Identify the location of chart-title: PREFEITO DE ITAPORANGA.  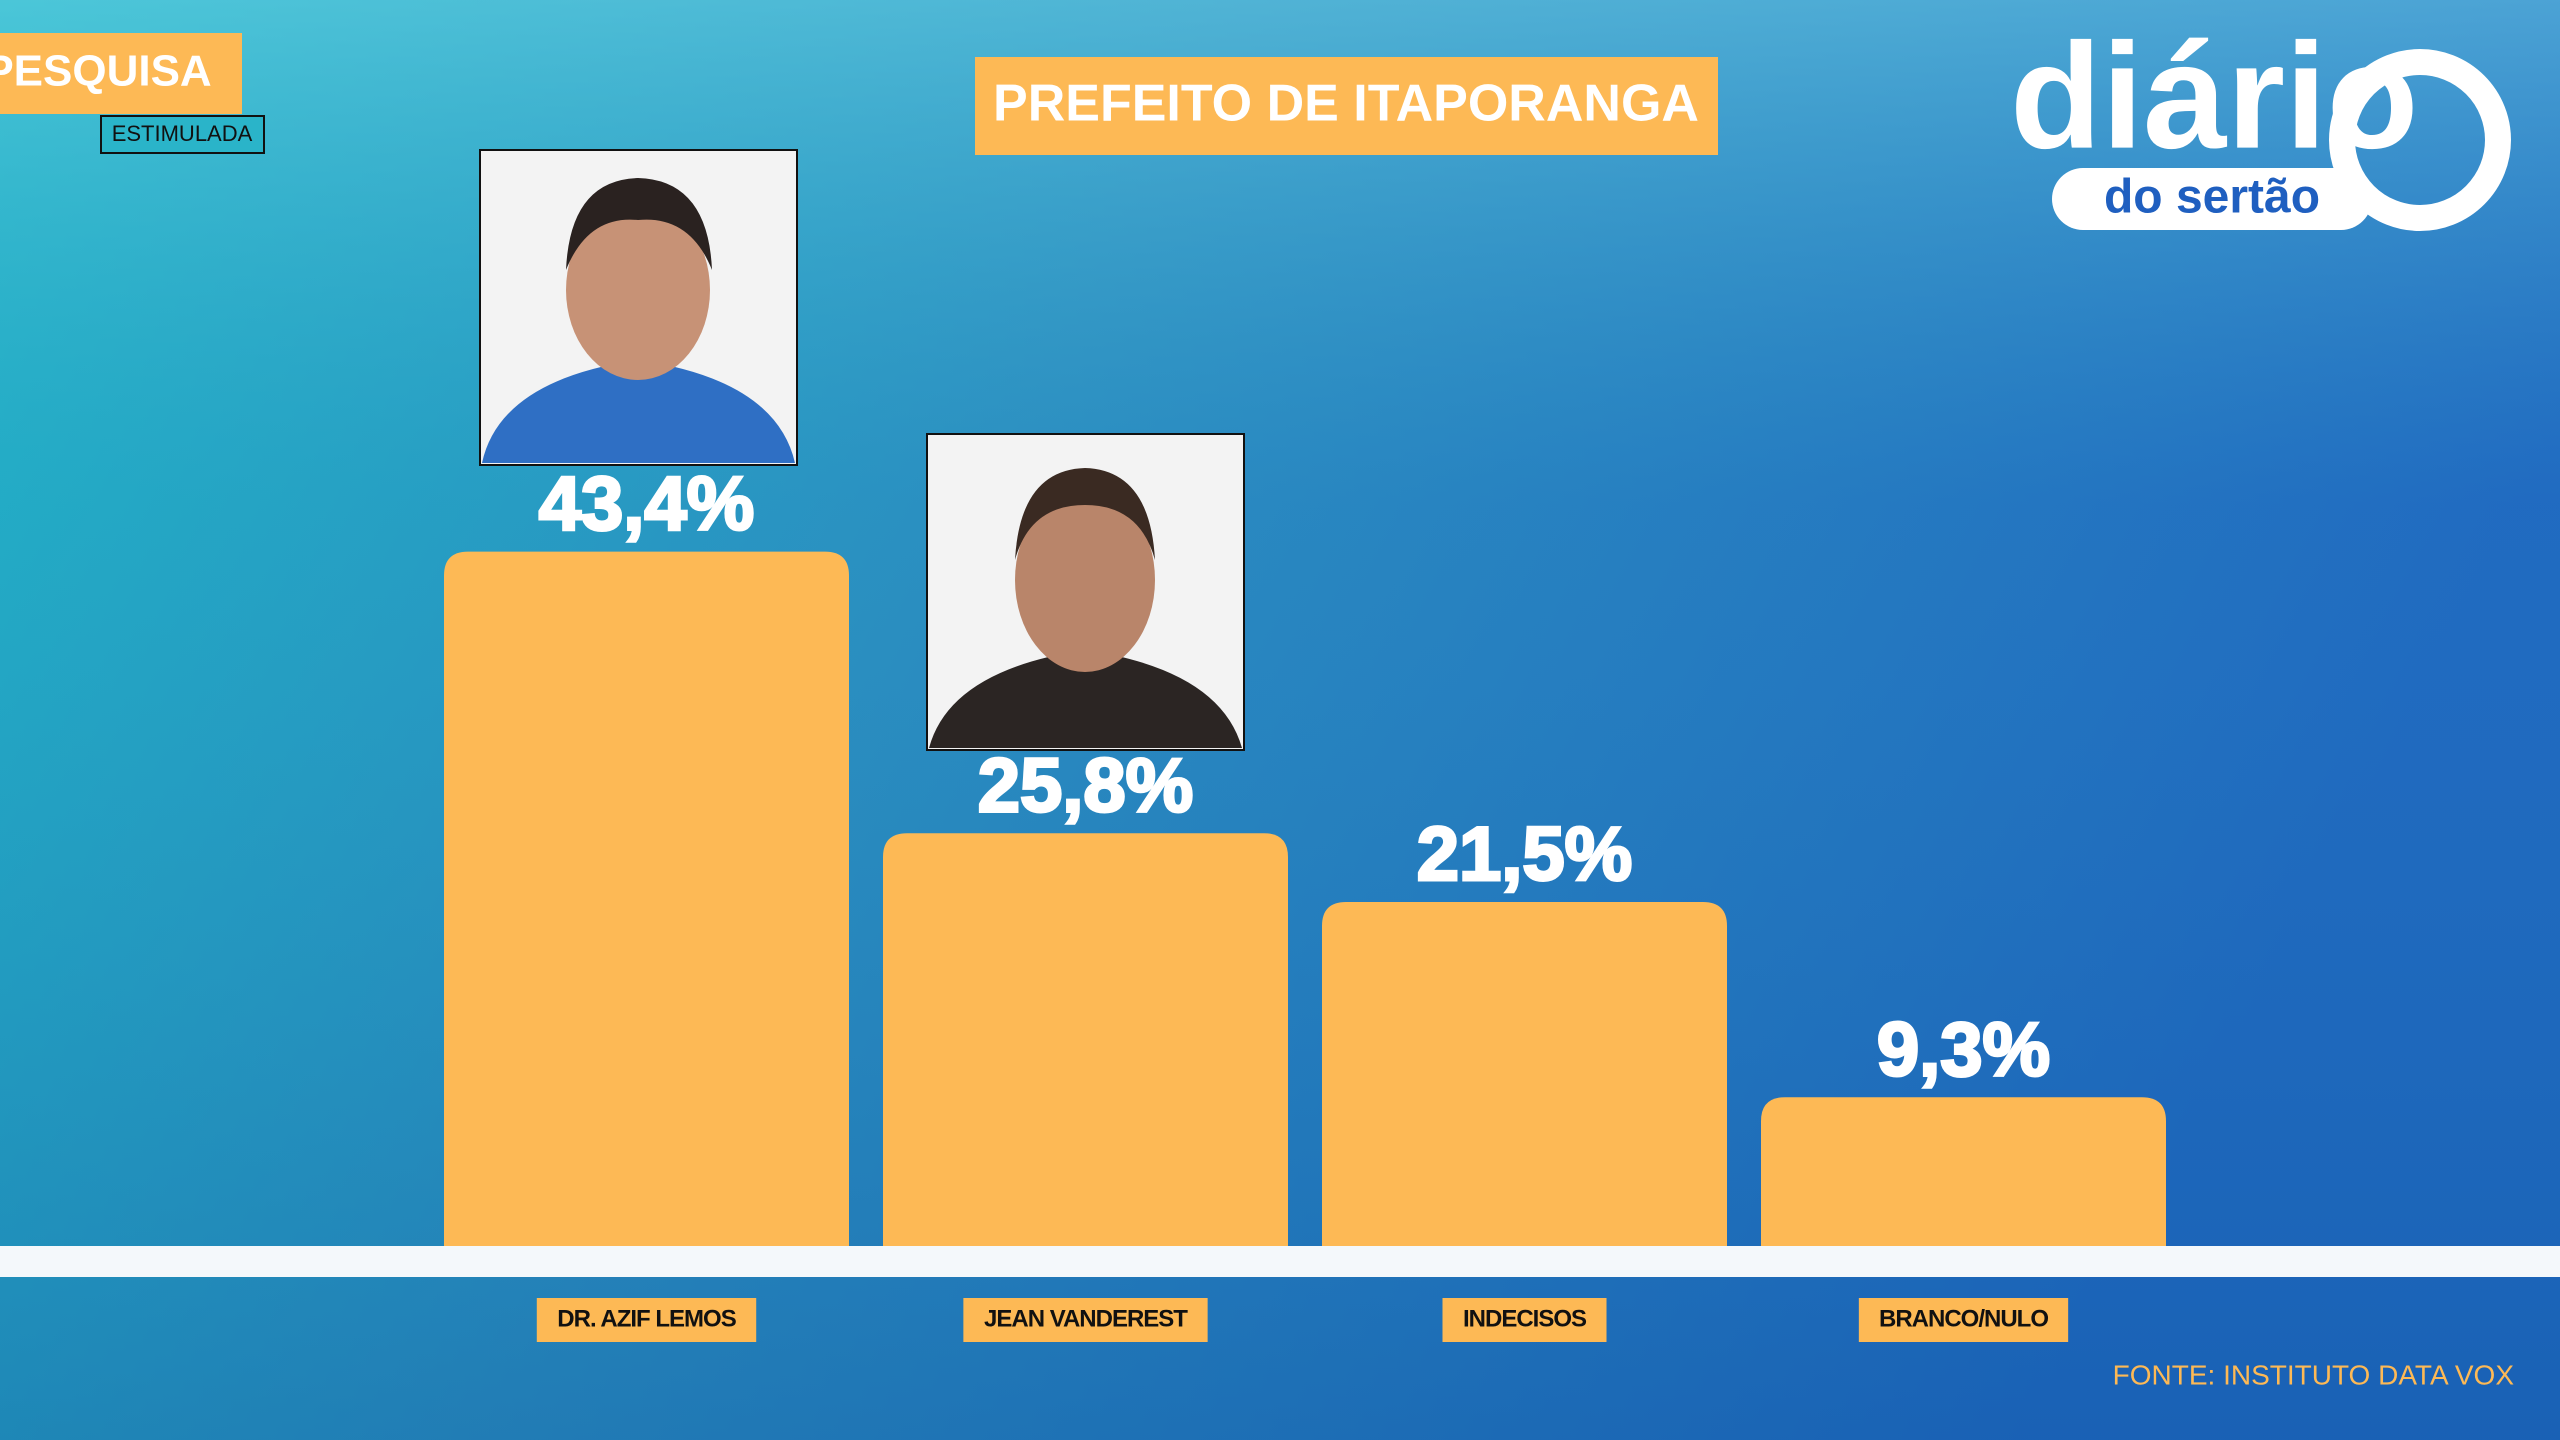
(1346, 104).